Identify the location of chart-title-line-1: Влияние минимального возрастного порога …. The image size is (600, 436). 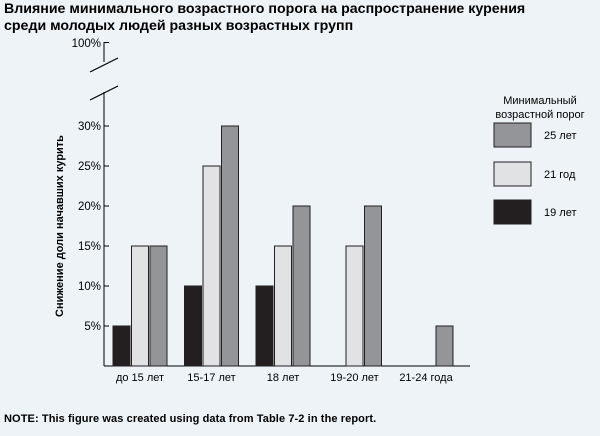
(265, 9).